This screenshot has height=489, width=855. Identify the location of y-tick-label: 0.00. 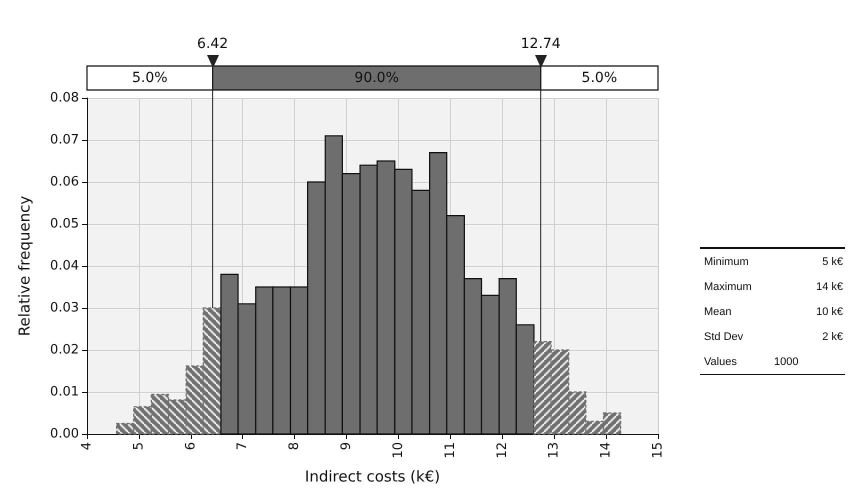
(64, 434).